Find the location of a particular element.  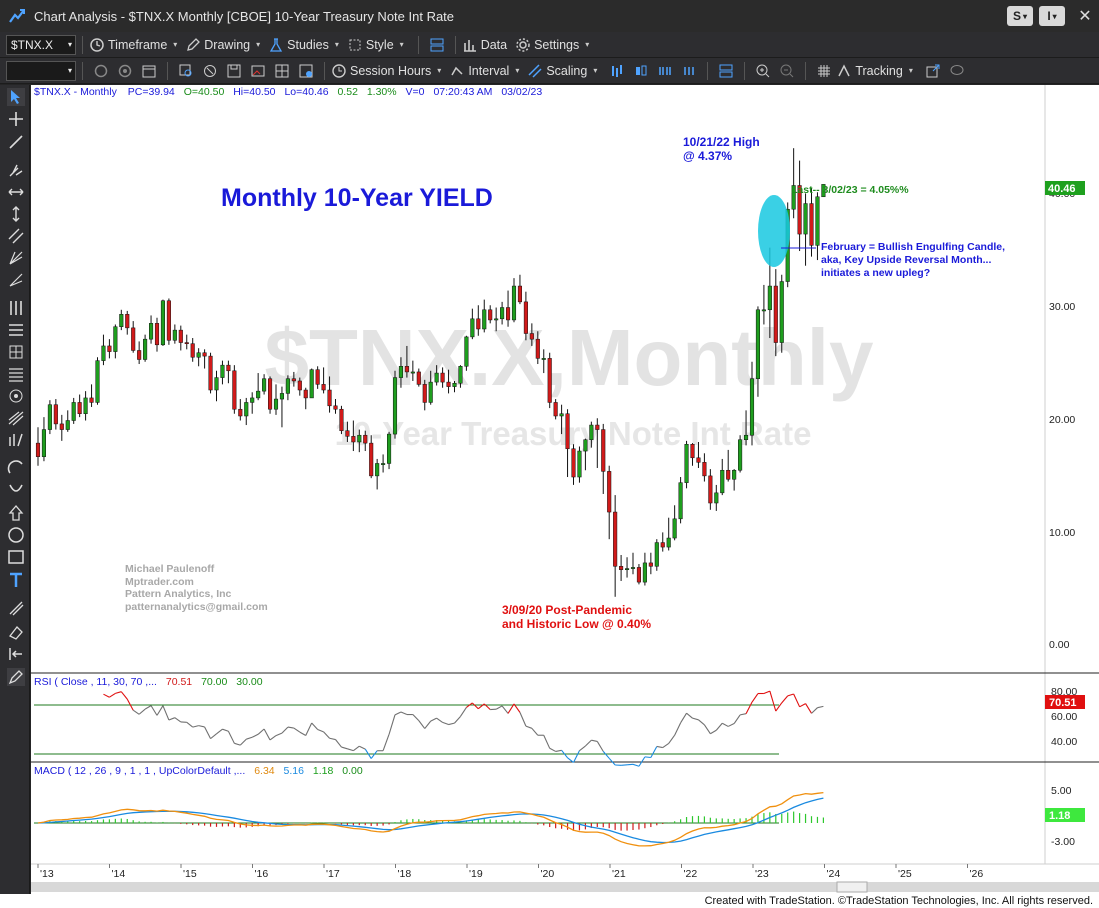

header-pc: PC=39.94 is located at coordinates (151, 92).